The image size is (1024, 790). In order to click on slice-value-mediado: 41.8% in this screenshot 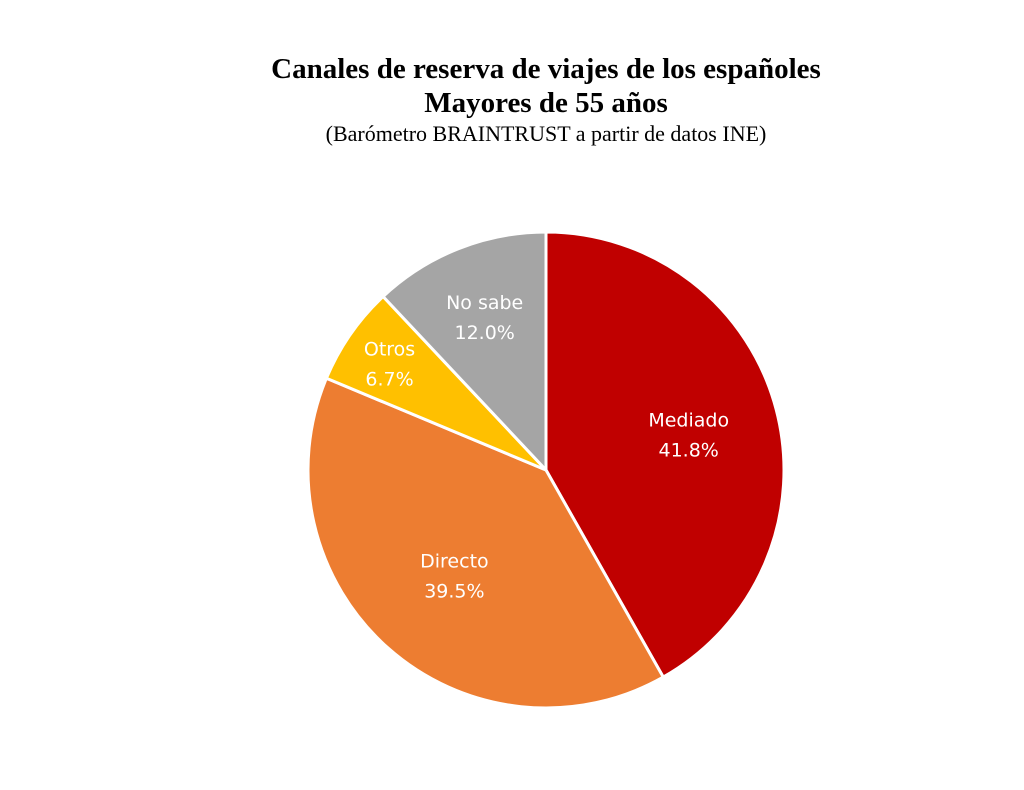, I will do `click(689, 450)`.